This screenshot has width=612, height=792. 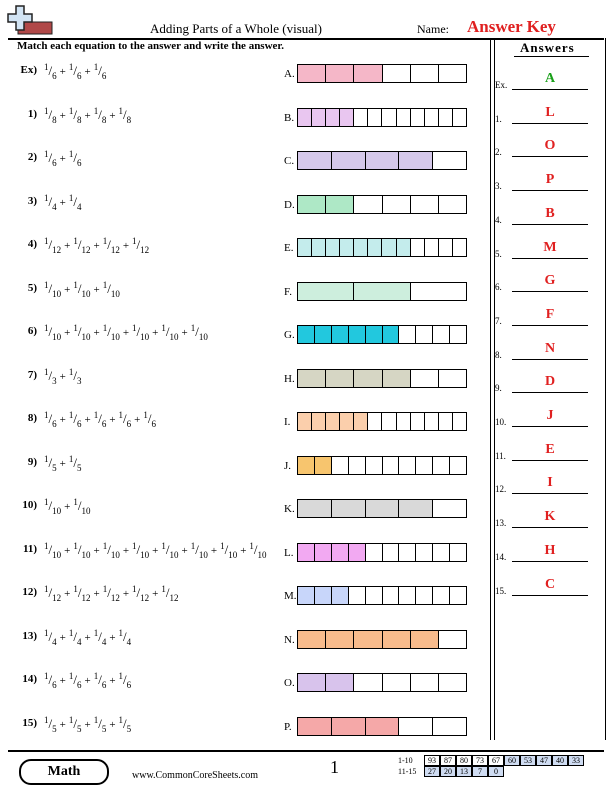 I want to click on answer-number: Ex., so click(x=501, y=85).